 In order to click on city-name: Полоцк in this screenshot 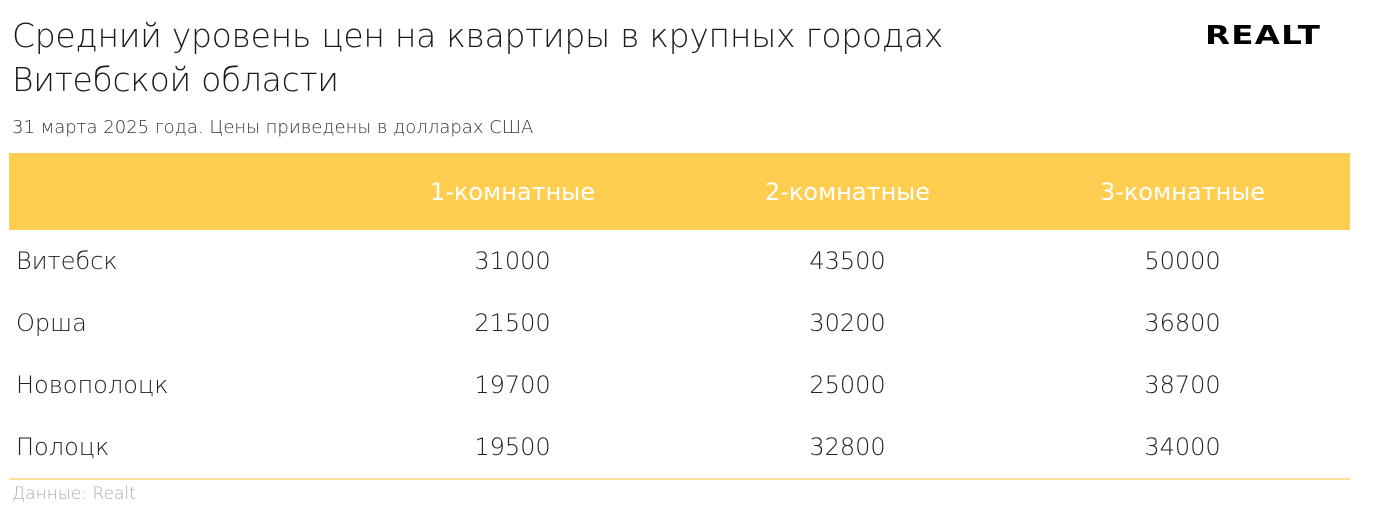, I will do `click(177, 448)`.